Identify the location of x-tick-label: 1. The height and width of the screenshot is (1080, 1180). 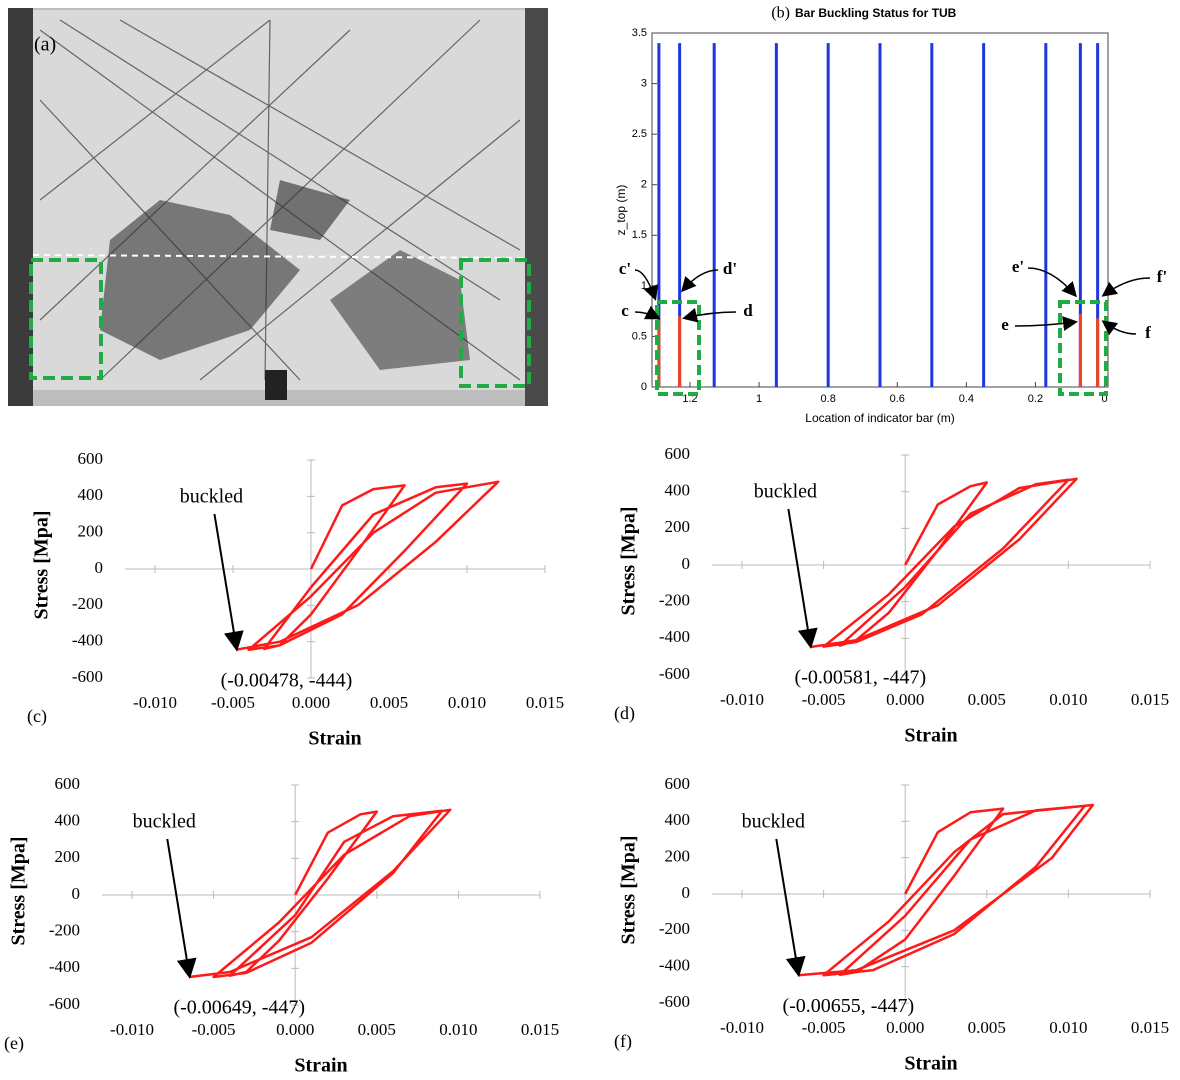
(759, 399).